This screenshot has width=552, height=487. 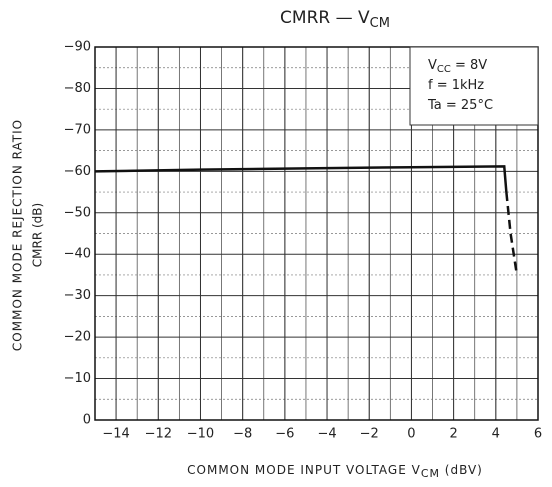 I want to click on x-label: COMMON MODE INPUT VOLTAGE VCM (dBV), so click(x=335, y=472).